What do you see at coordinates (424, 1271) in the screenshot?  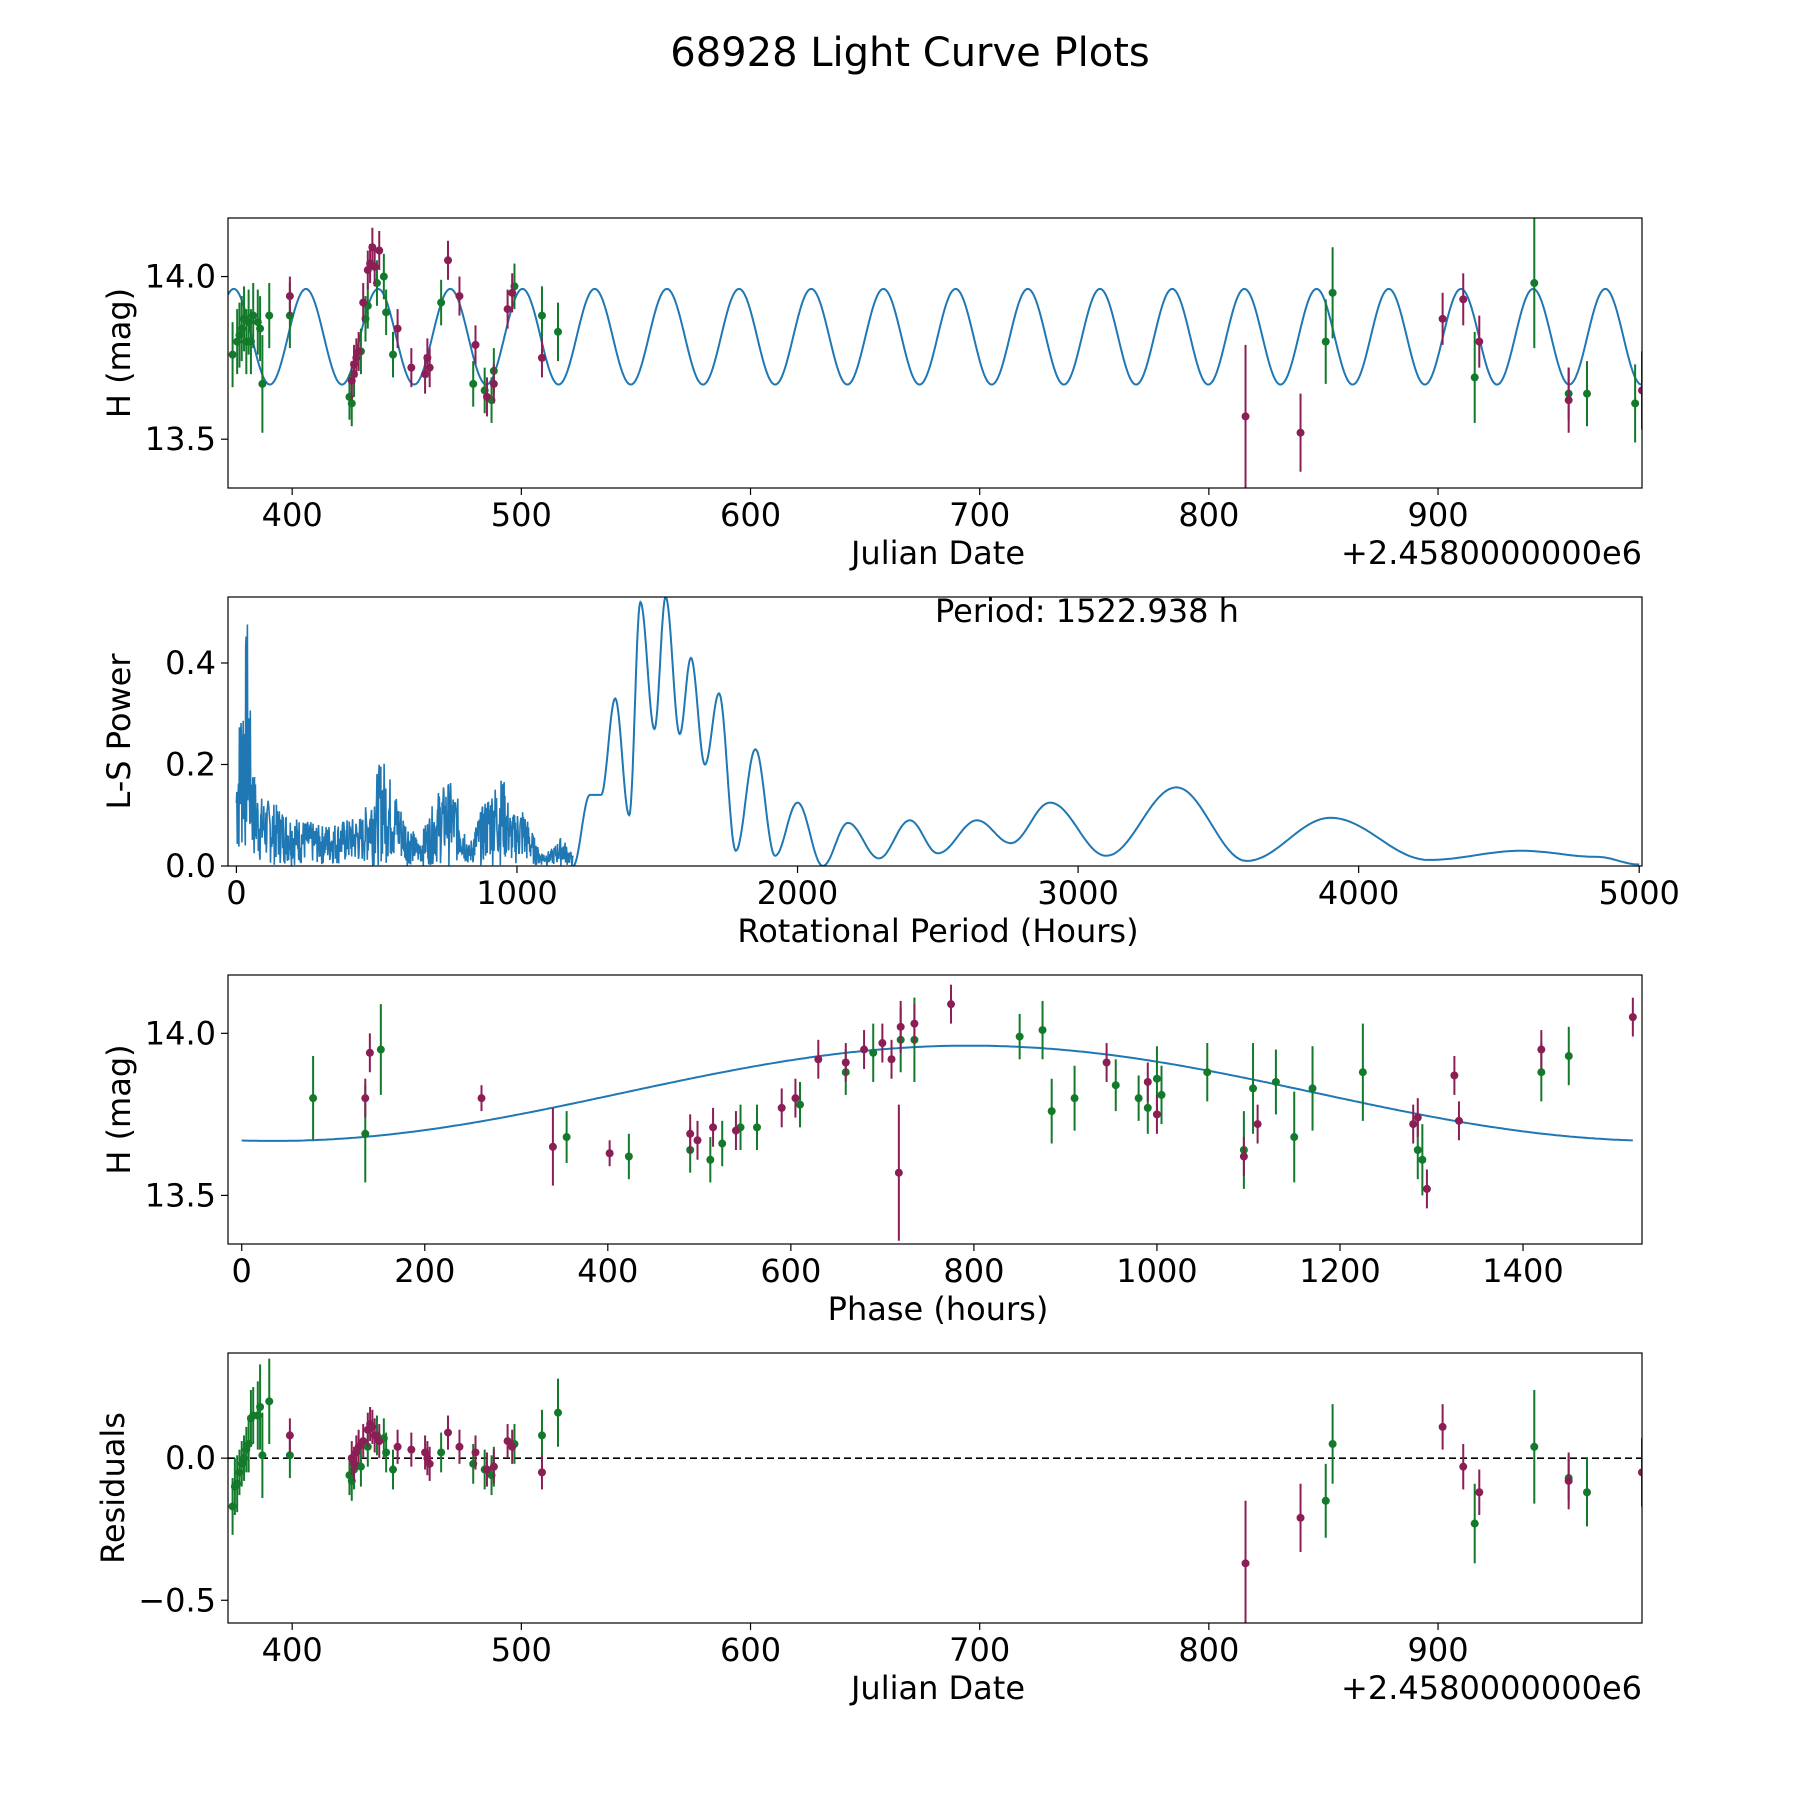 I see `x-tick-label: 200` at bounding box center [424, 1271].